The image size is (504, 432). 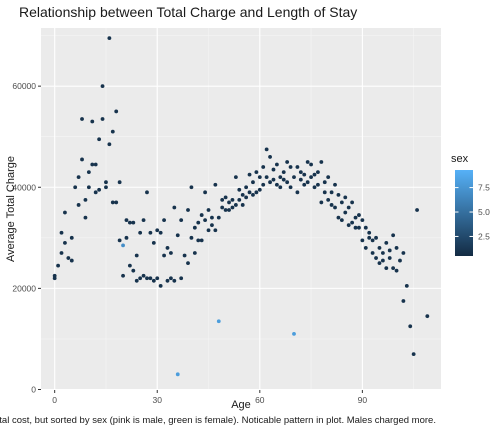 What do you see at coordinates (363, 400) in the screenshot?
I see `x-tick-label: 90` at bounding box center [363, 400].